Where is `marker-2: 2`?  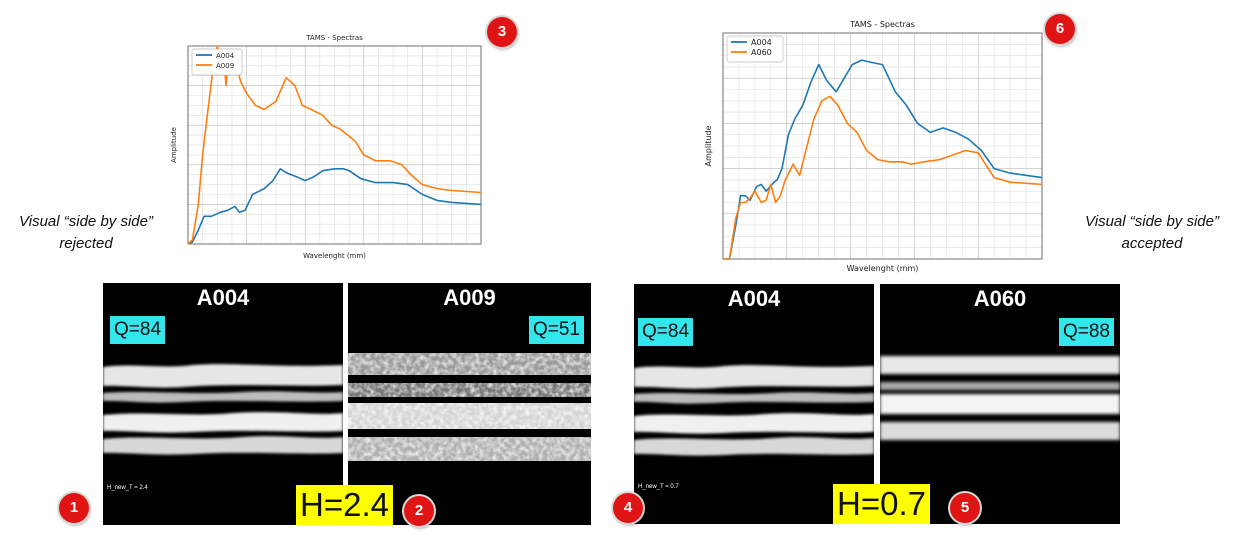 marker-2: 2 is located at coordinates (419, 511).